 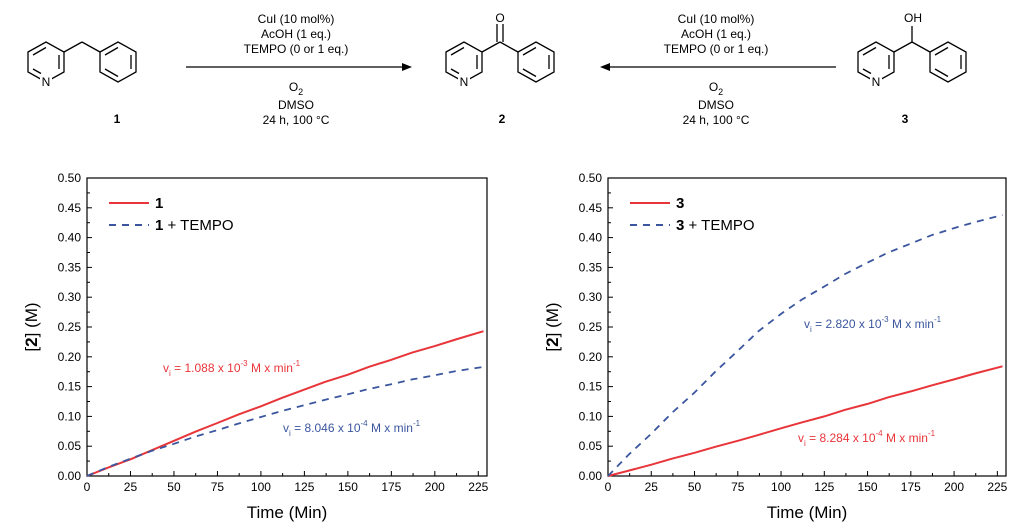 I want to click on rate-annotation: vi = 1.088 x 10-3 M x min-1, so click(x=232, y=368).